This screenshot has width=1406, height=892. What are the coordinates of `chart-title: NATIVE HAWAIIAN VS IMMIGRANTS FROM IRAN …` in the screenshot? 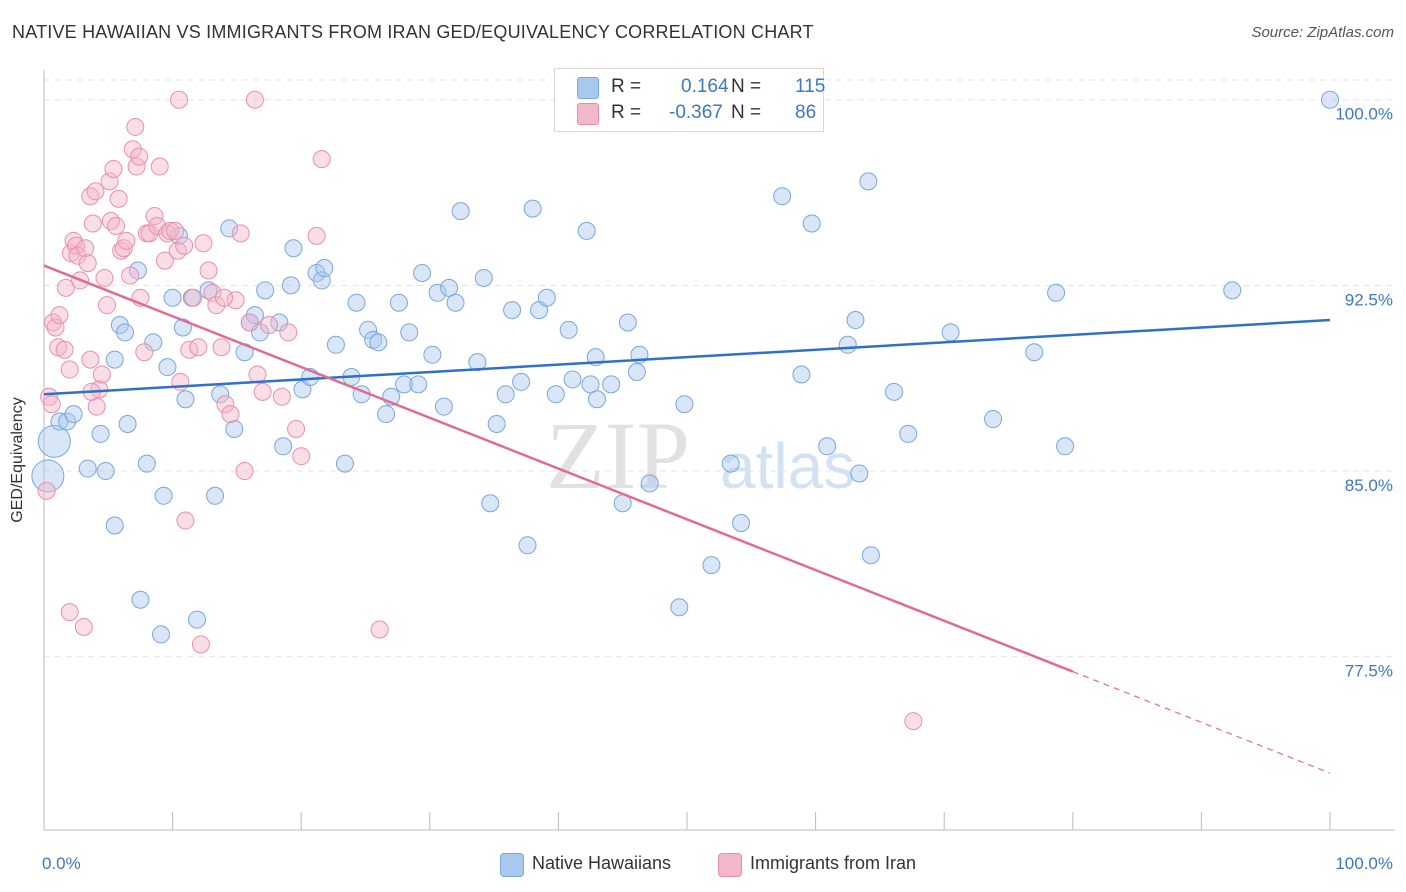 It's located at (413, 32).